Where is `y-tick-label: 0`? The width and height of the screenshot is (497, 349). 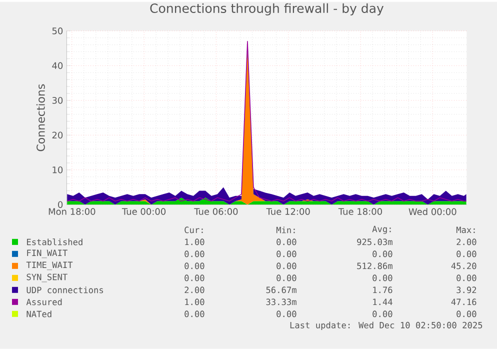
y-tick-label: 0 is located at coordinates (60, 204).